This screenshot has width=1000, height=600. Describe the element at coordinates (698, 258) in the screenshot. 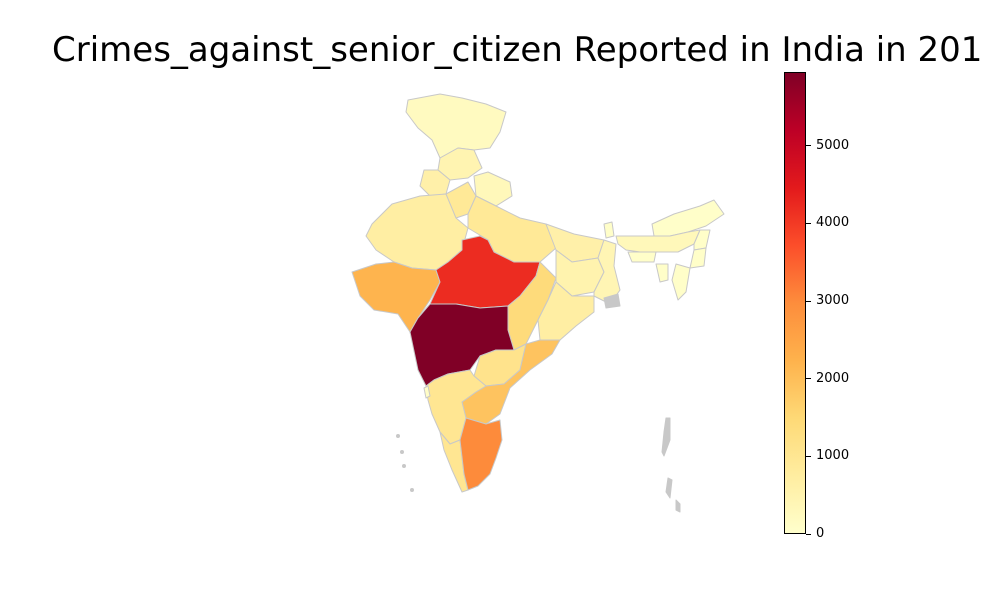

I see `region-manipur` at that location.